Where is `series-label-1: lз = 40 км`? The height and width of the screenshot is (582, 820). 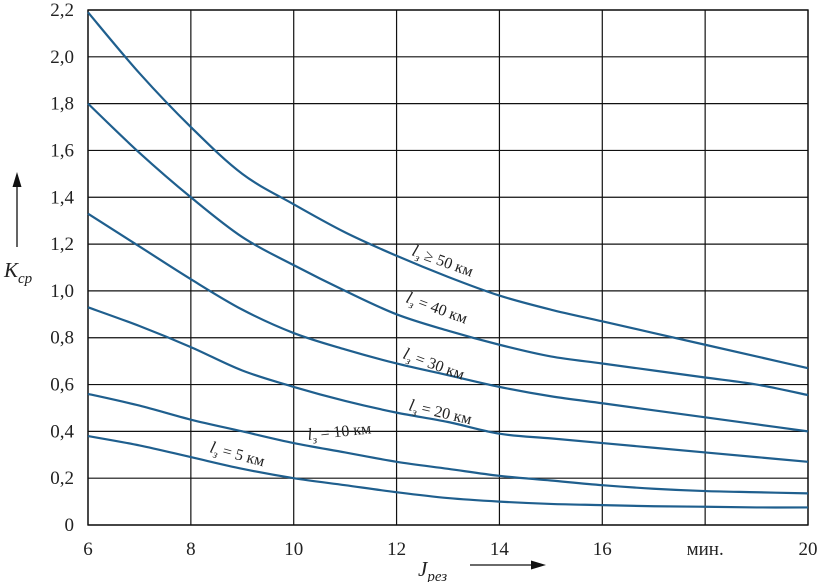 series-label-1: lз = 40 км is located at coordinates (437, 309).